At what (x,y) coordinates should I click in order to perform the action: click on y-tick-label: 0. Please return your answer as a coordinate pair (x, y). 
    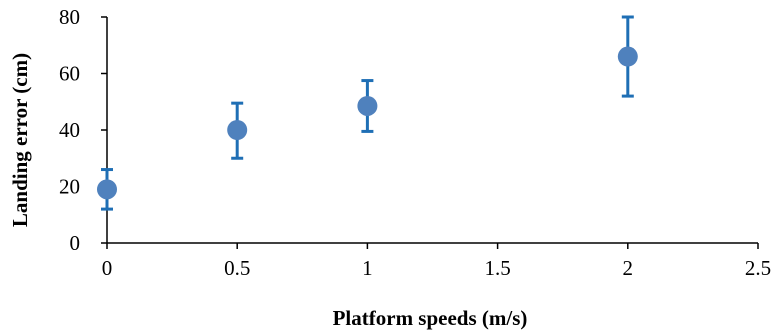
    Looking at the image, I should click on (75, 243).